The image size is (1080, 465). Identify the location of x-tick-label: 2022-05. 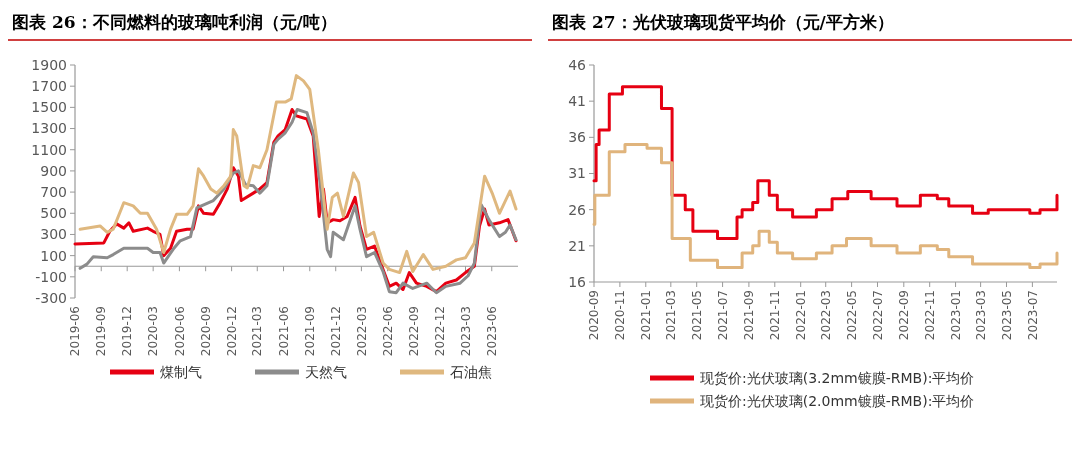
(851, 315).